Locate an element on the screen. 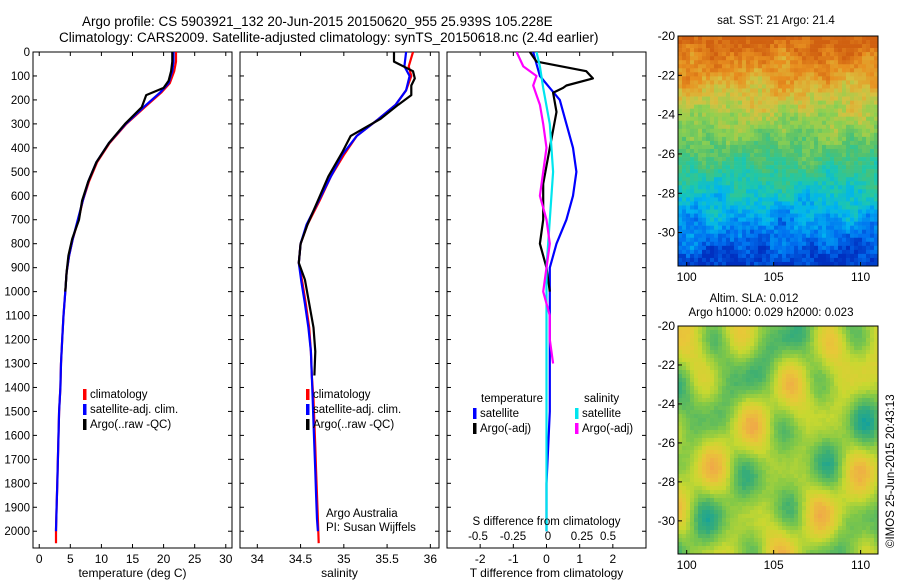  depth-tick-label: 1000 is located at coordinates (17, 293).